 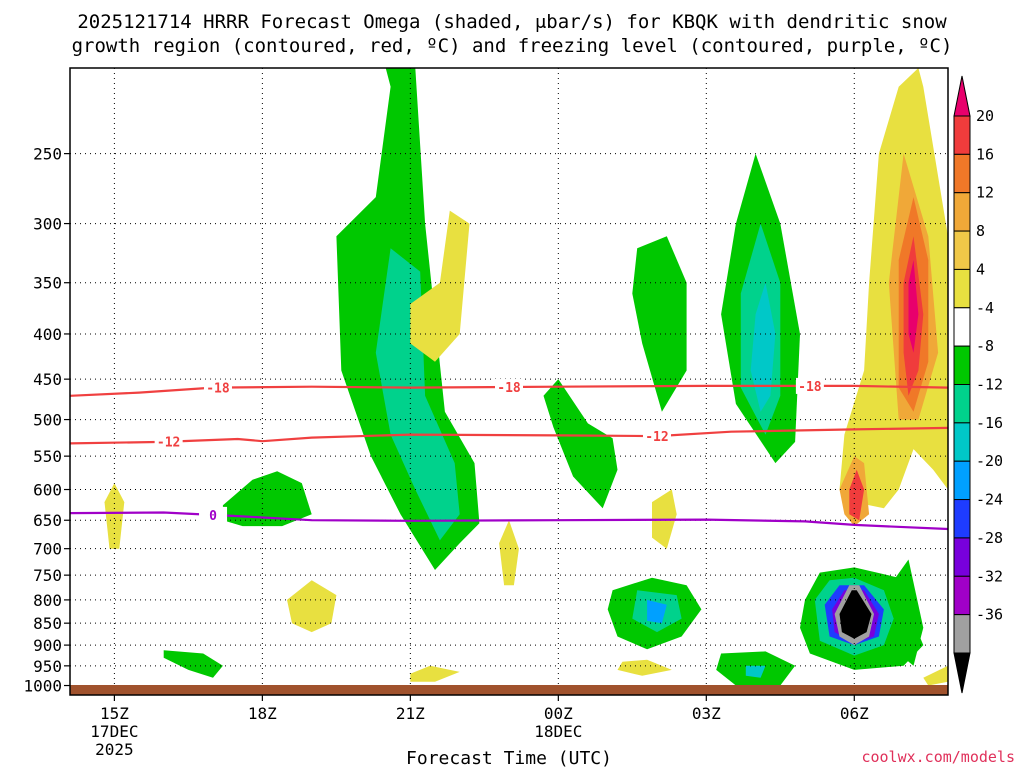 I want to click on freezing-level-label-0: 0, so click(x=213, y=516).